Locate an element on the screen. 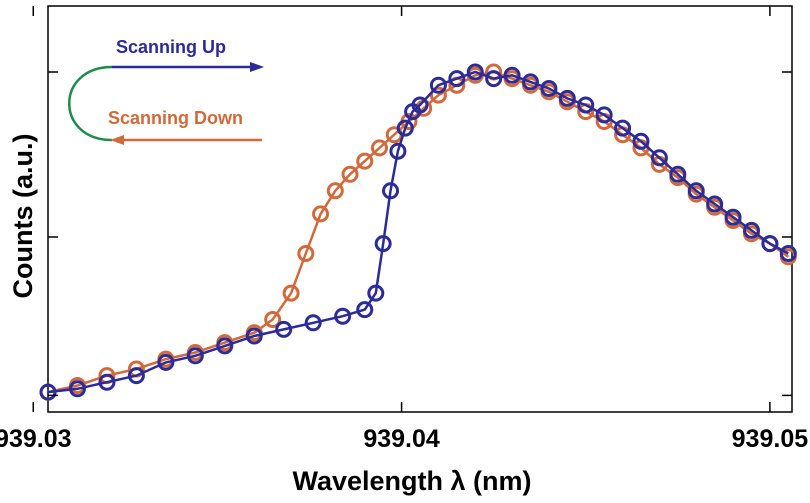  legend-arrow-down-head is located at coordinates (117, 140).